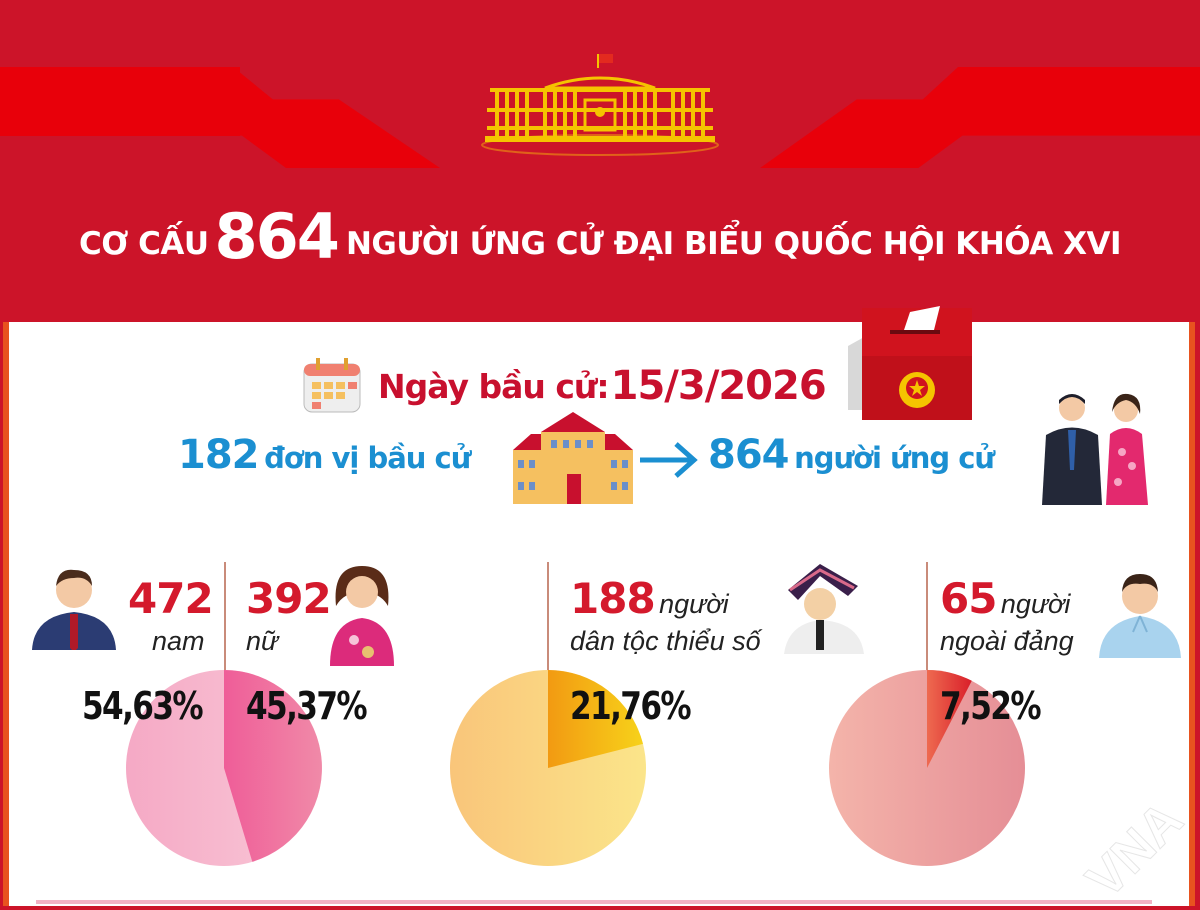 This screenshot has height=910, width=1200. Describe the element at coordinates (220, 117) in the screenshot. I see `header-band-left-step` at that location.